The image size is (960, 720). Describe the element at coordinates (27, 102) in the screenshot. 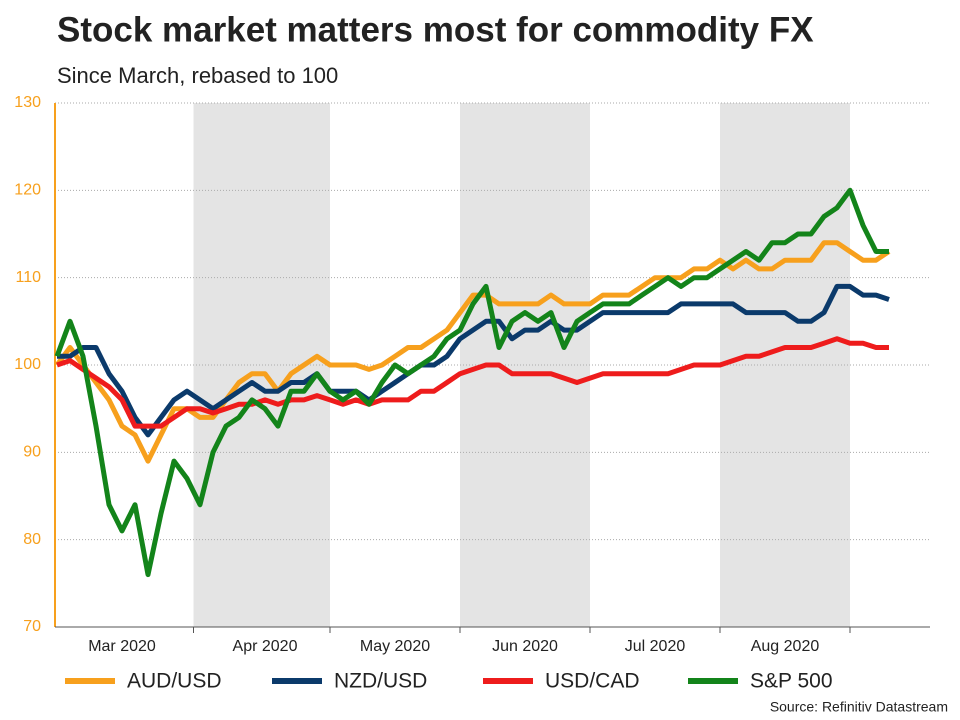

I see `y-tick-label: 130` at that location.